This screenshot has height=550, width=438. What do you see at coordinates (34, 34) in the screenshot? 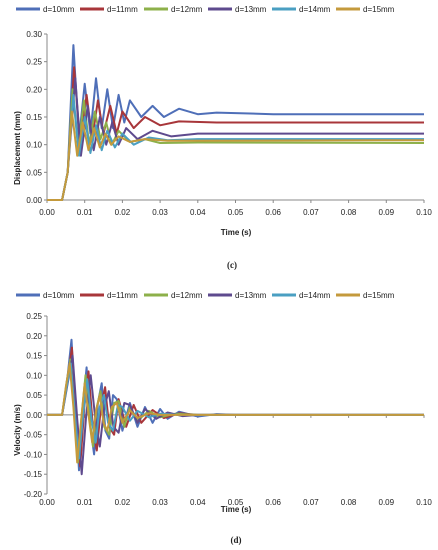
I see `y-tick-label: 0.30` at bounding box center [34, 34].